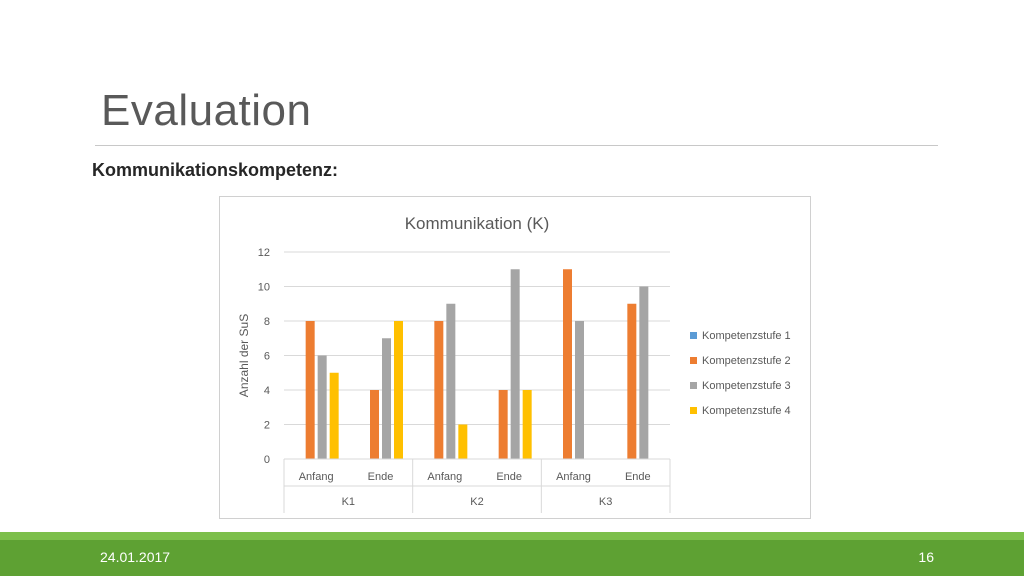  I want to click on group-label: K2, so click(476, 502).